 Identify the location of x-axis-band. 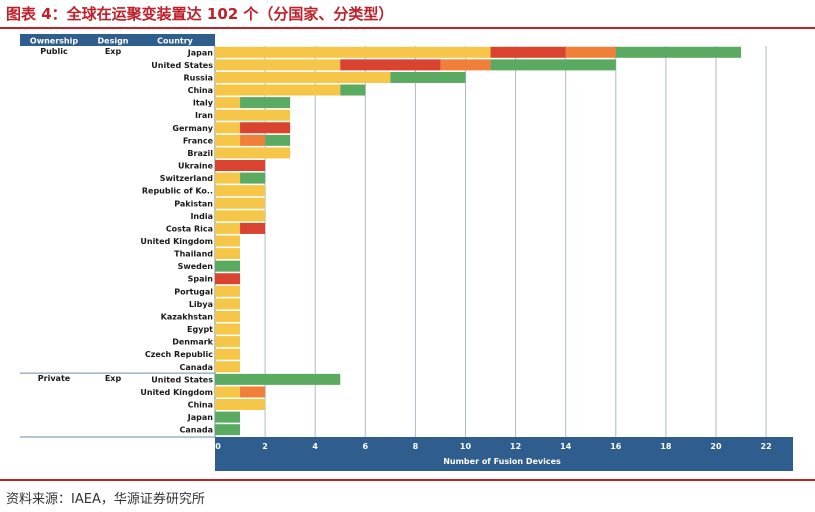
(504, 454).